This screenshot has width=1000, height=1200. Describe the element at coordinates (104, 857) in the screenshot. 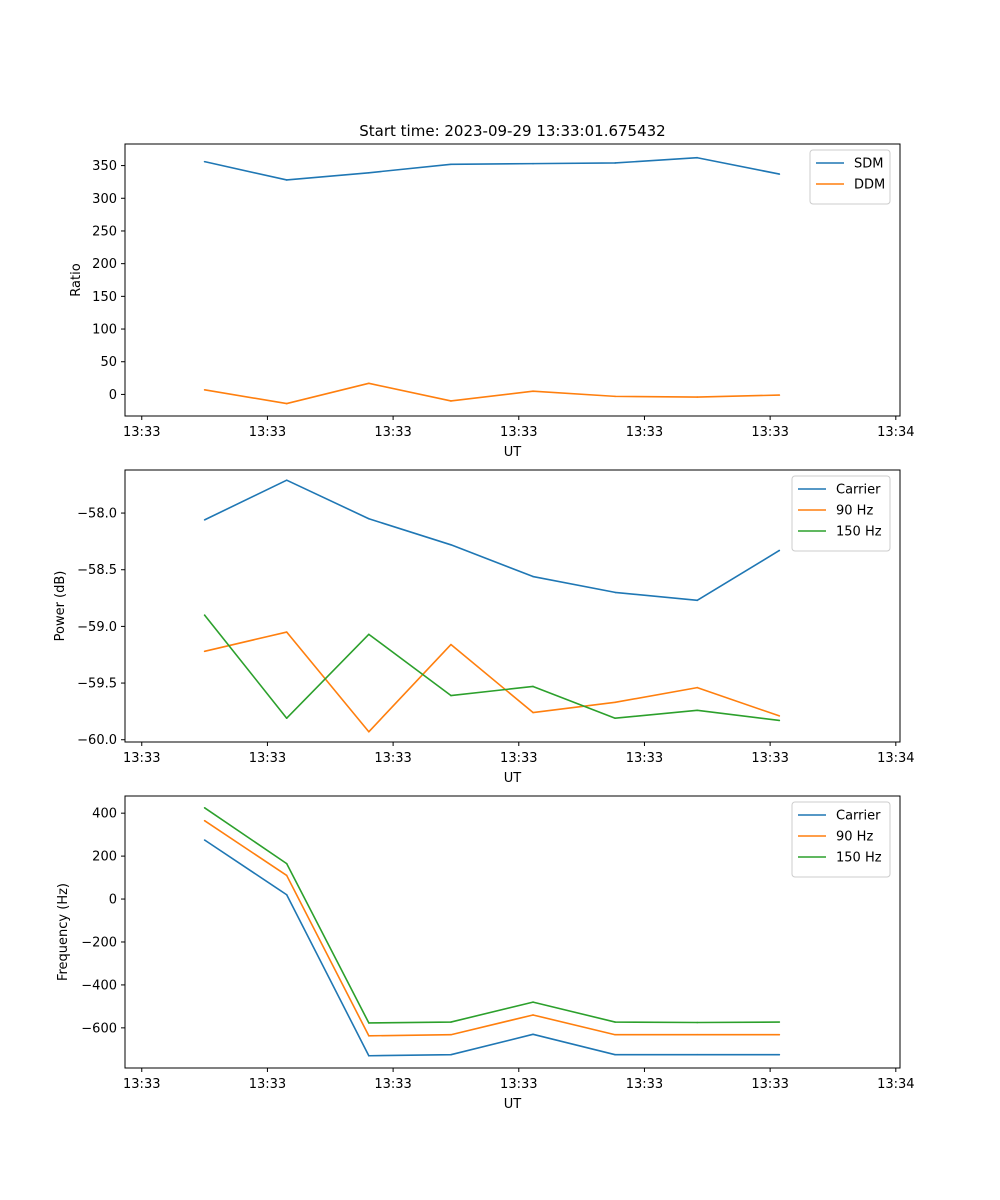

I see `y-tick-label: 200` at that location.